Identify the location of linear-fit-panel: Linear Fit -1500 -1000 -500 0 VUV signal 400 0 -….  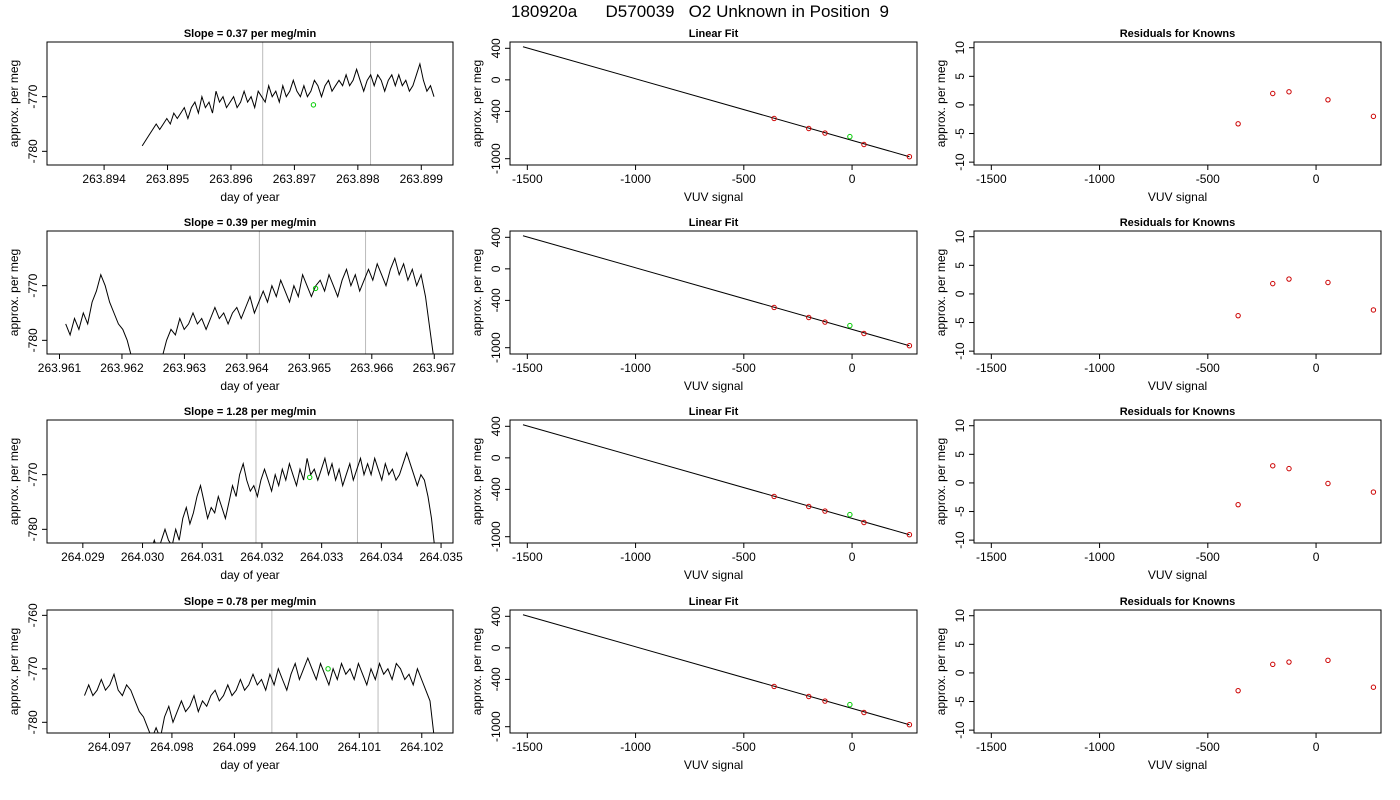
(694, 494).